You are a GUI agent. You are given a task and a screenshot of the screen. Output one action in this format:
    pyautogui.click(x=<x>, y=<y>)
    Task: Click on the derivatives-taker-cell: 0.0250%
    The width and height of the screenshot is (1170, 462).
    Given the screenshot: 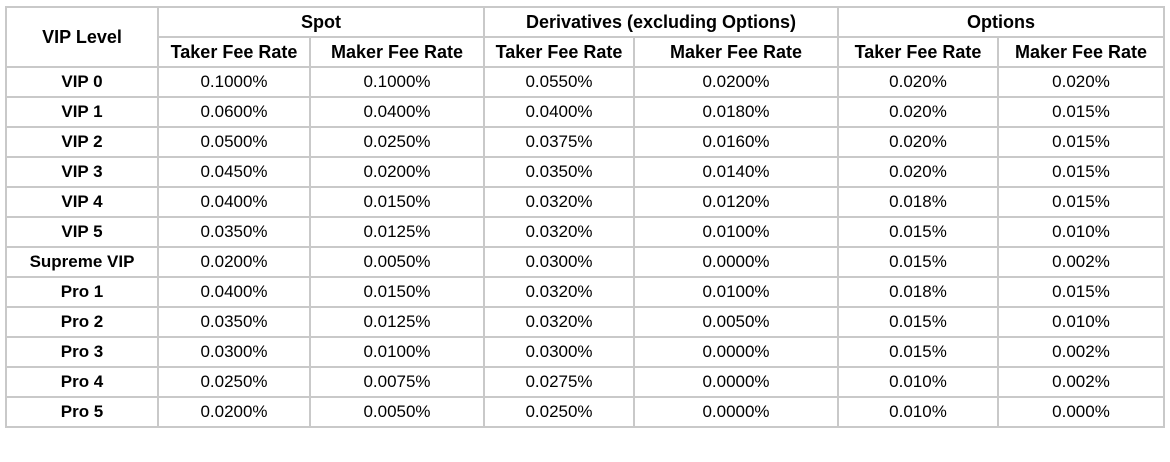 What is the action you would take?
    pyautogui.click(x=559, y=412)
    